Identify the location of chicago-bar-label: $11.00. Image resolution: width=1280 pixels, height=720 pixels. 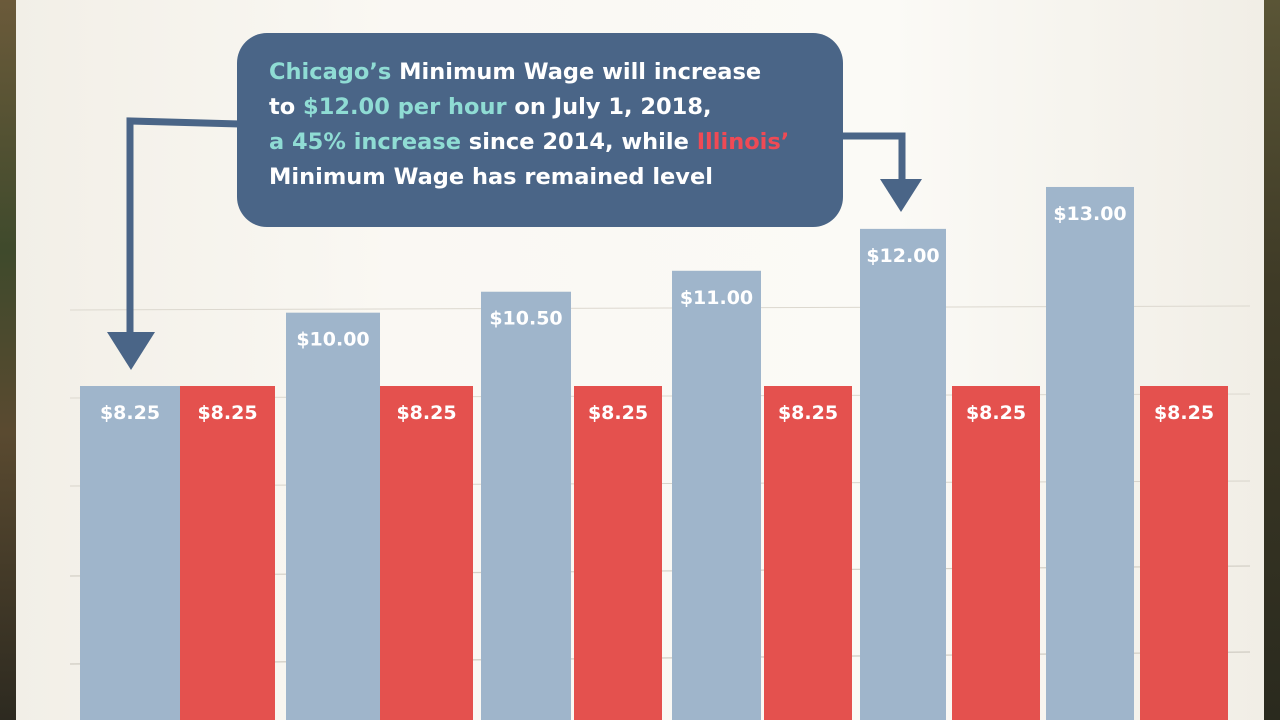
(716, 298).